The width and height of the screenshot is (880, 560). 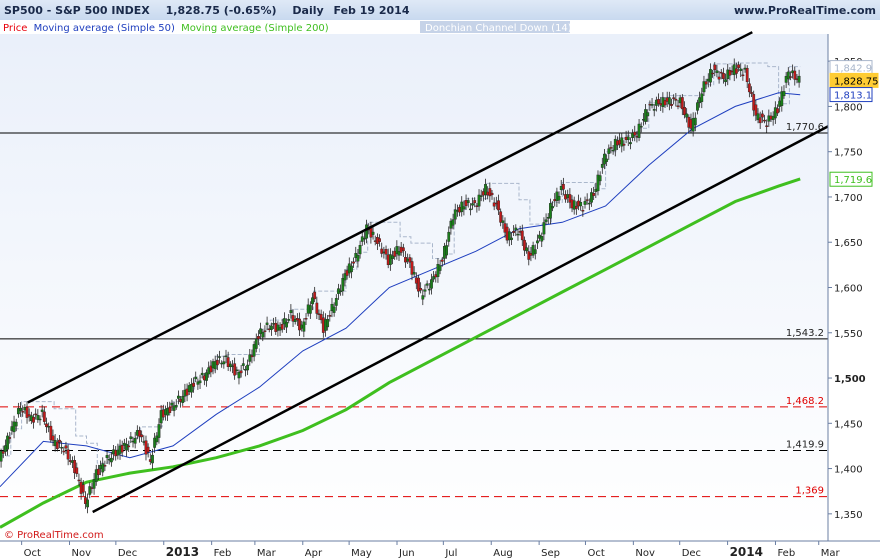 I want to click on legend-price: Price, so click(x=15, y=28).